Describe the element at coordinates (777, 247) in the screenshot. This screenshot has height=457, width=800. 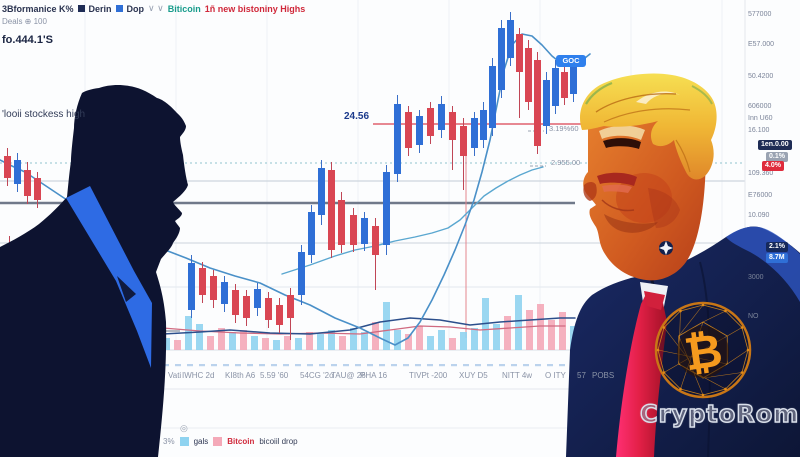
I see `price-badge: 2.1%` at that location.